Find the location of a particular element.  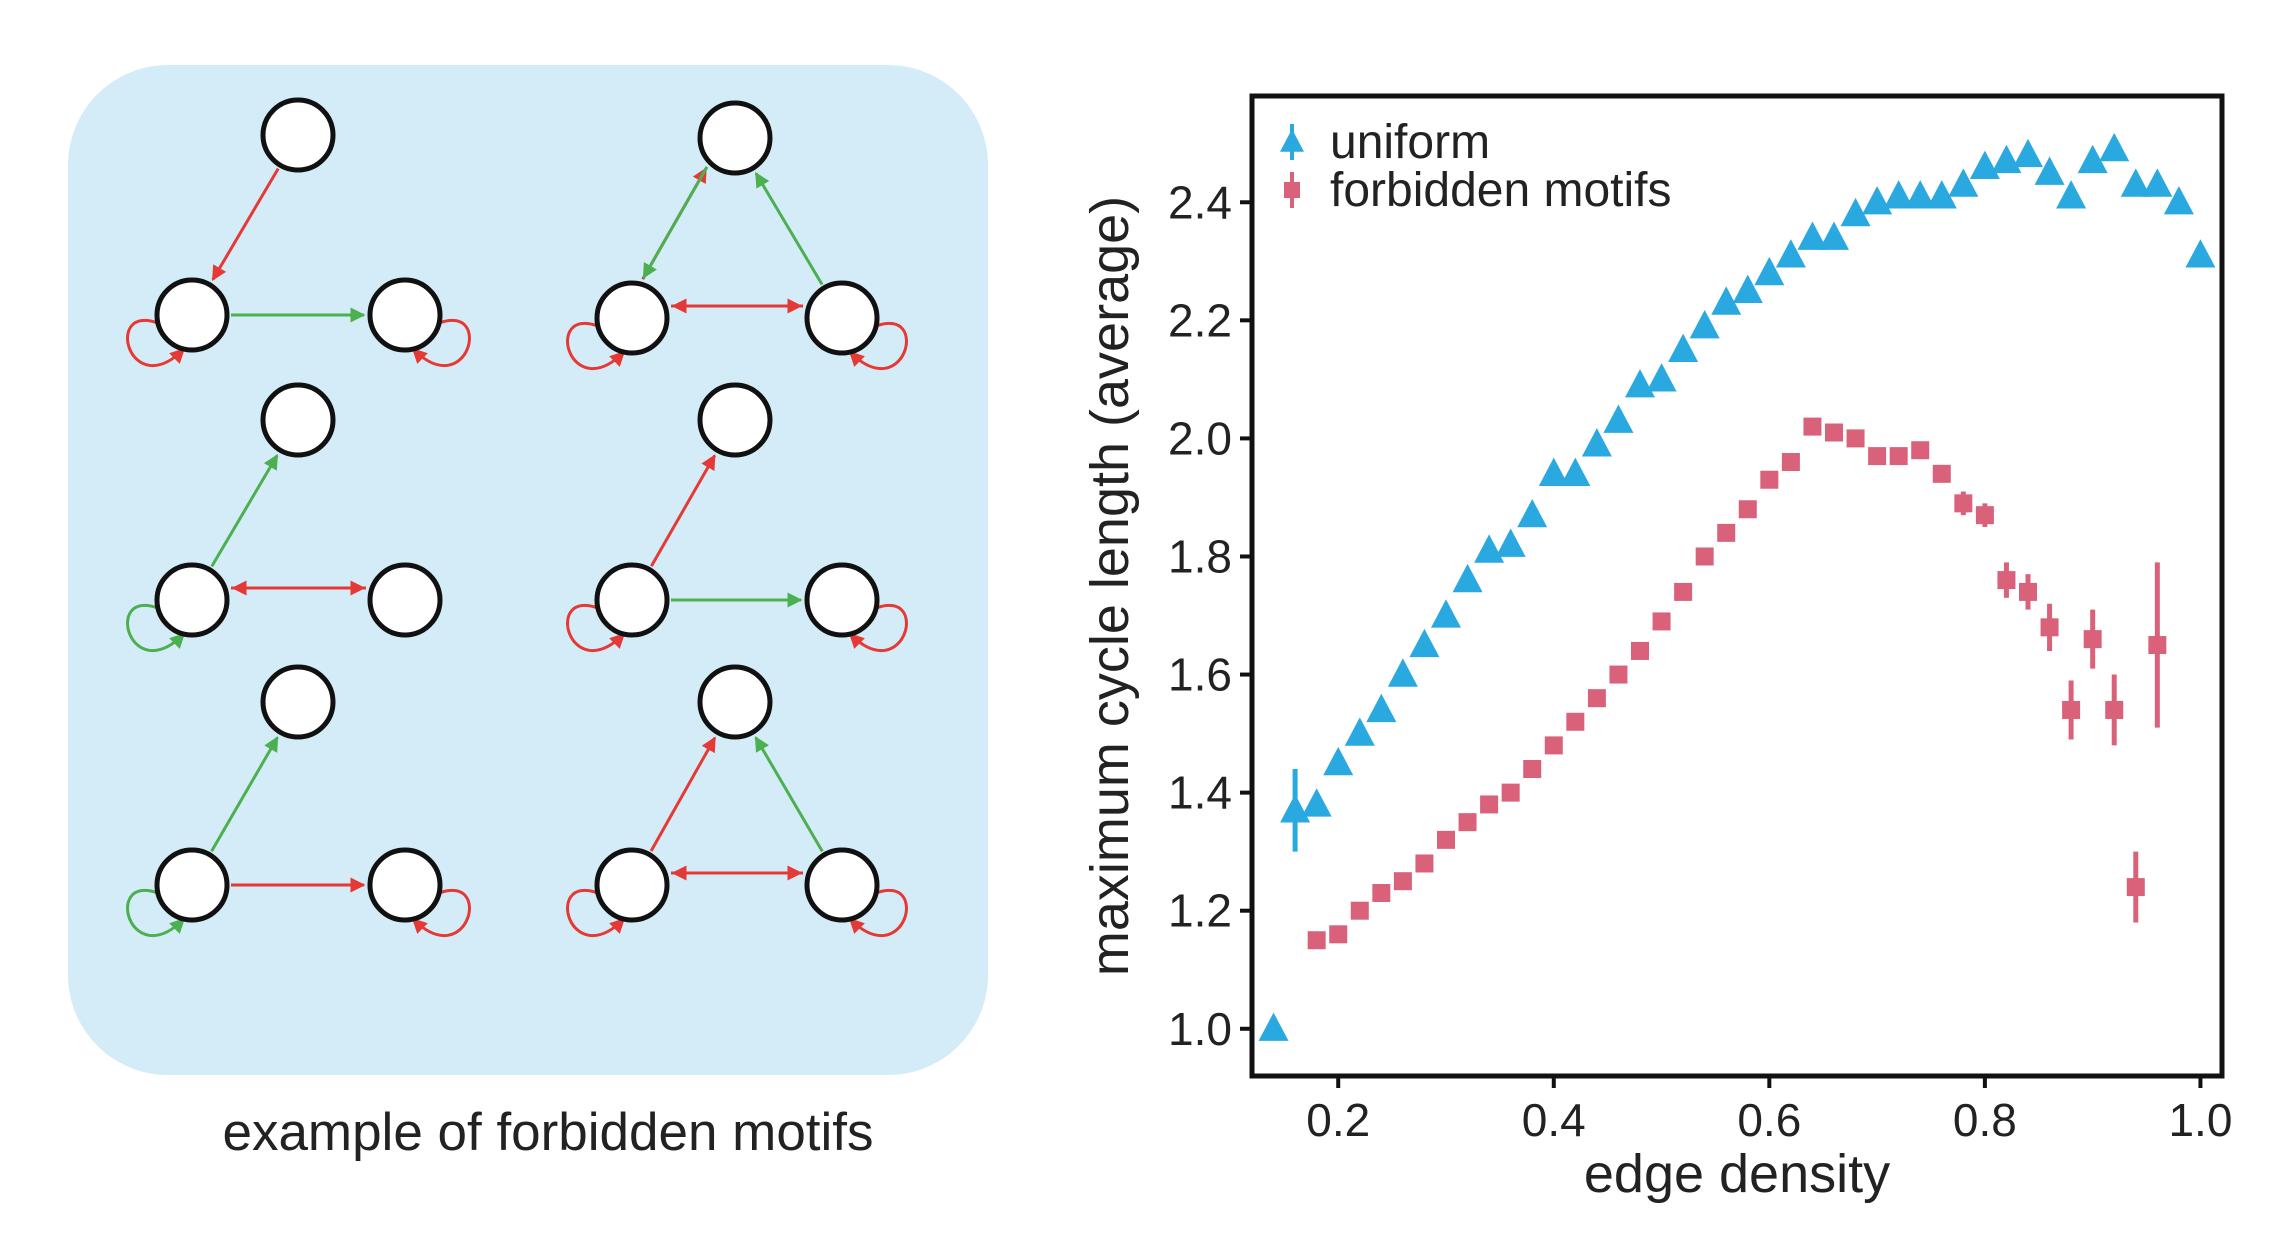

motif-1-node-left is located at coordinates (192, 315).